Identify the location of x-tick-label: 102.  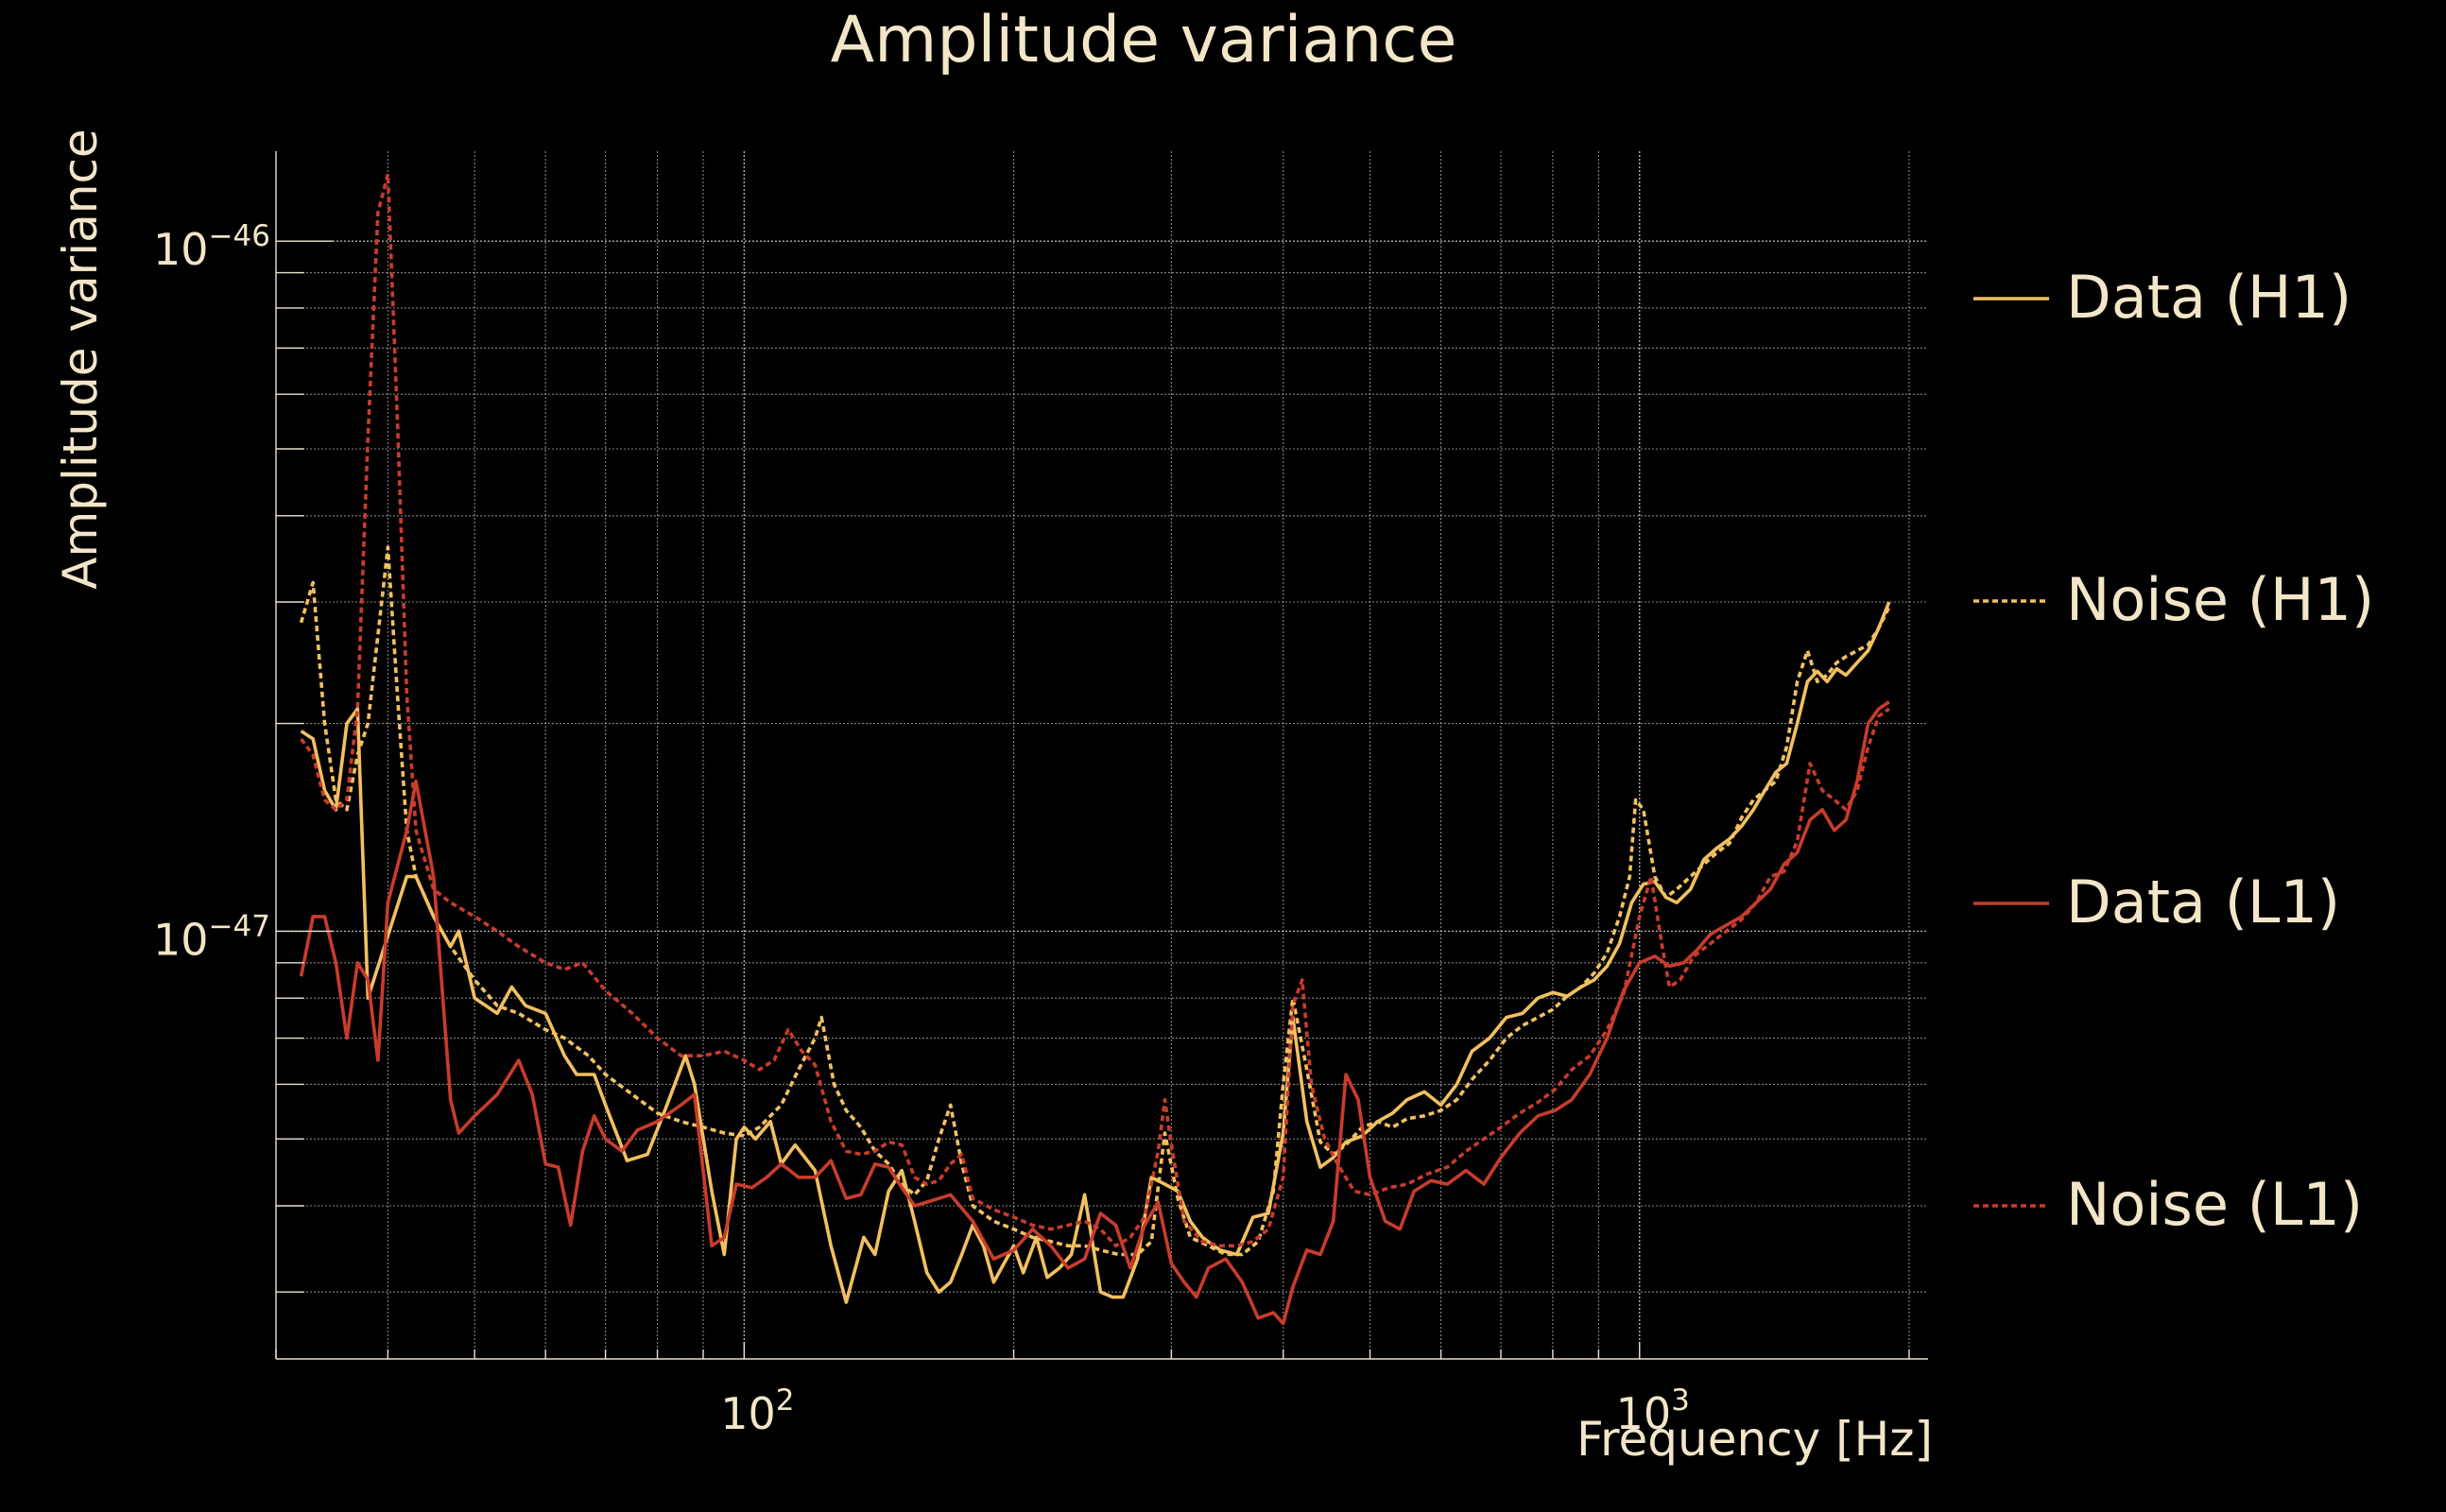
(757, 1411).